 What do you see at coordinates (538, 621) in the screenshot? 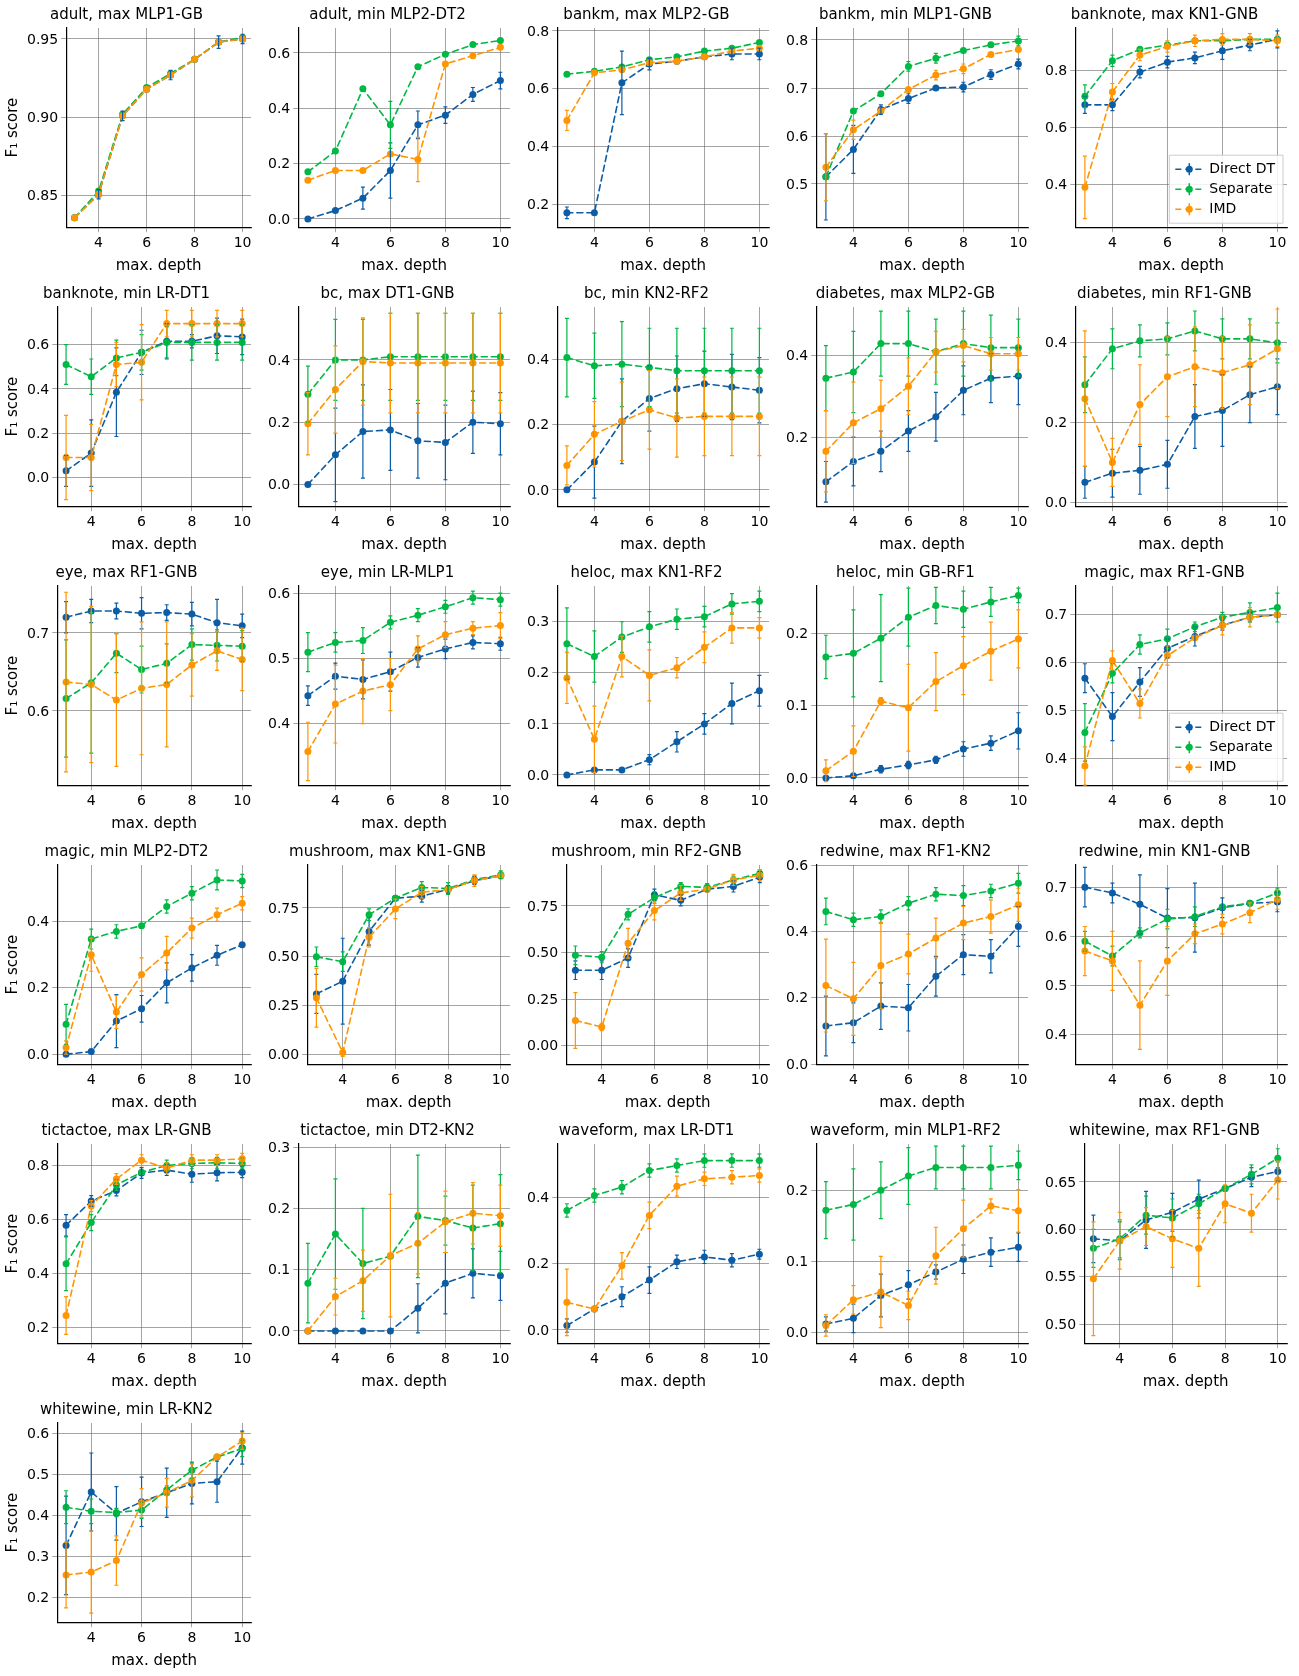
I see `y-tick-label: 0.3` at bounding box center [538, 621].